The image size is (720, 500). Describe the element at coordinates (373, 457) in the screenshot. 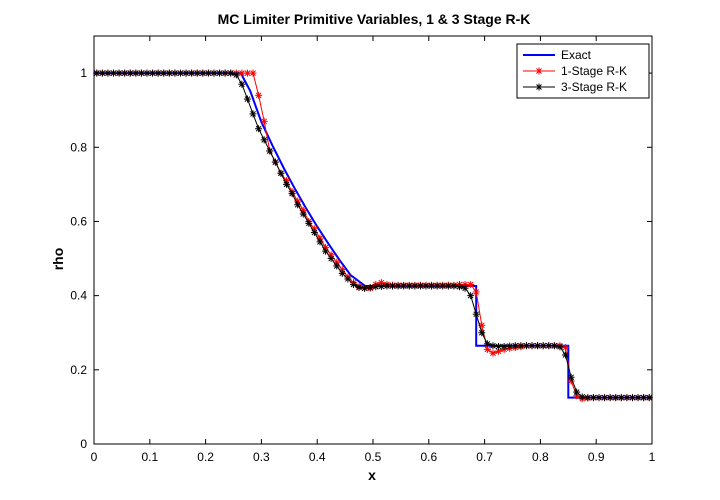

I see `x-tick-label: 0.5` at that location.